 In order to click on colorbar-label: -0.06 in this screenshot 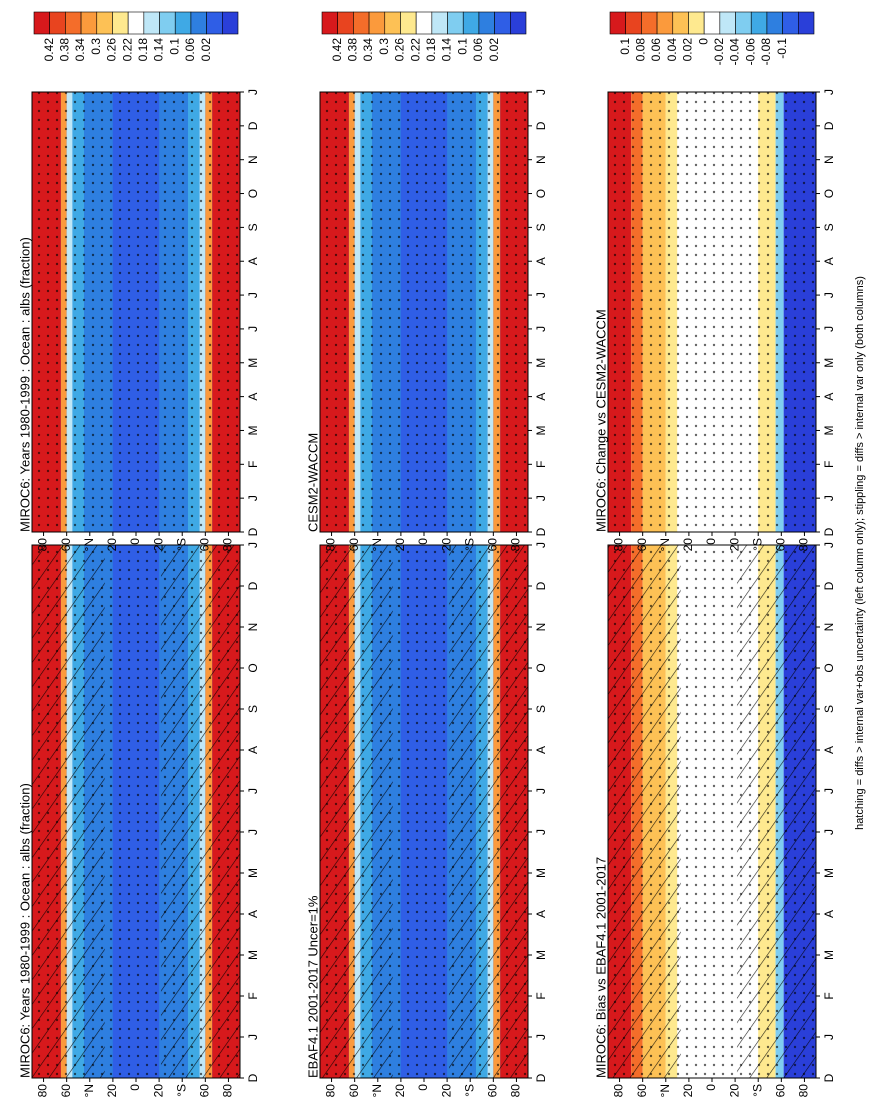, I will do `click(750, 52)`.